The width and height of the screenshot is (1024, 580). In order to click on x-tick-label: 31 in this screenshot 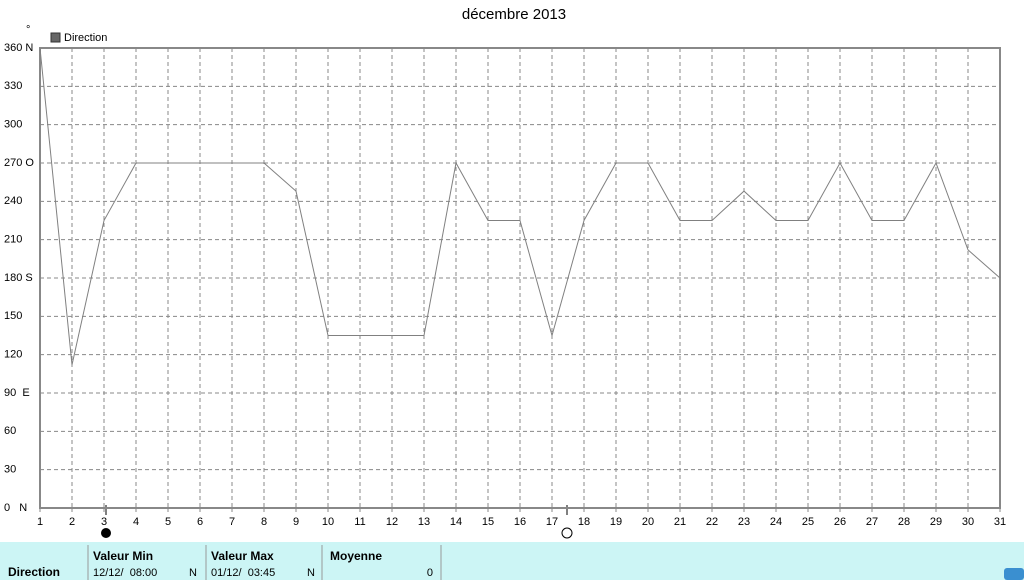, I will do `click(1000, 522)`.